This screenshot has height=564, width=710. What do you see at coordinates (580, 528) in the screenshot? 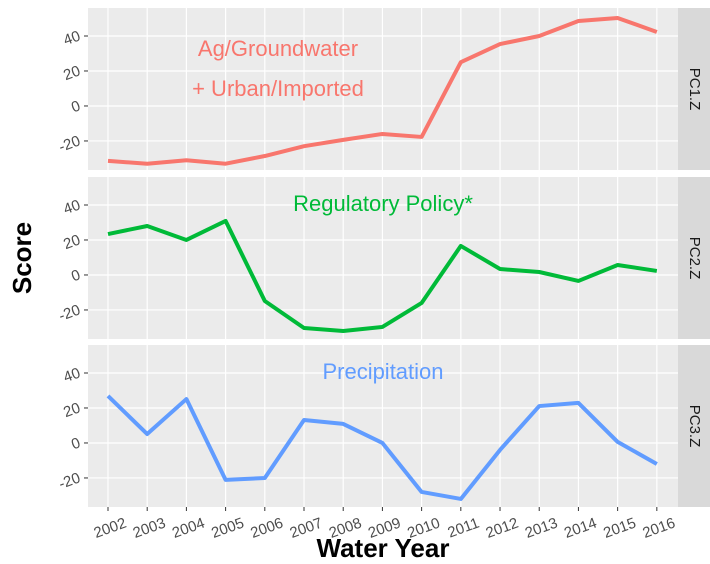
I see `x-tick-label: 2014` at bounding box center [580, 528].